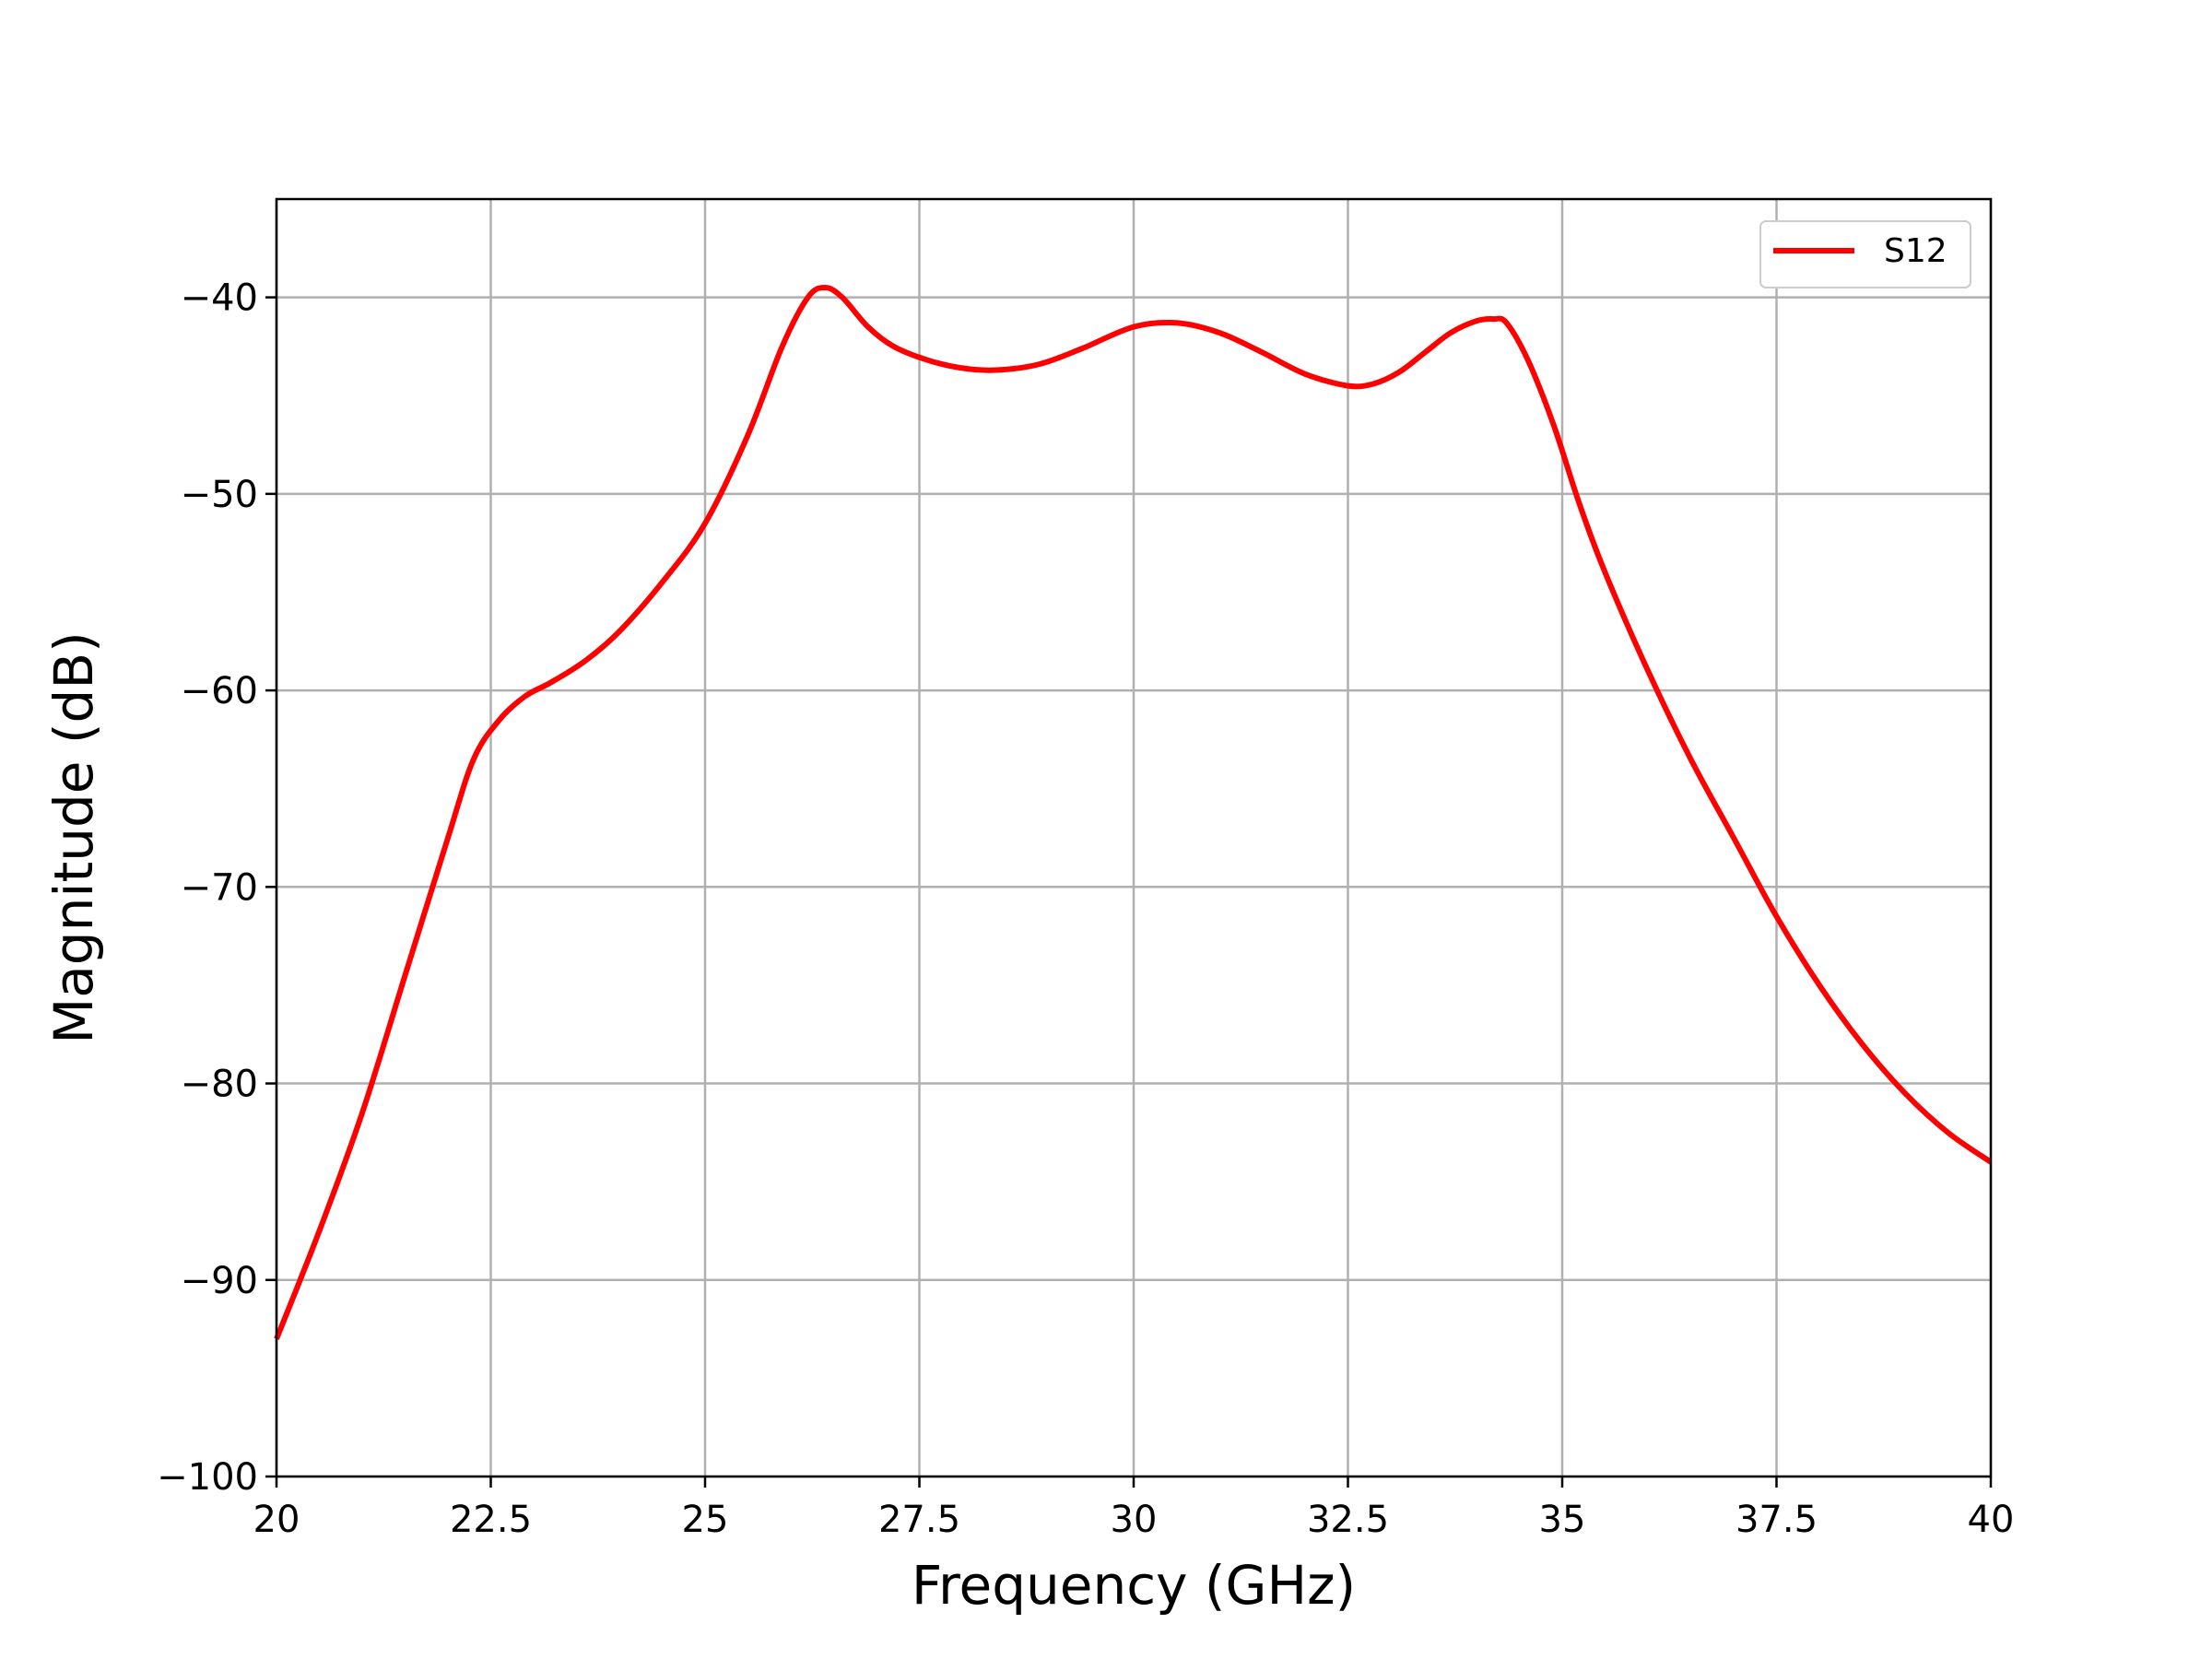  Describe the element at coordinates (1348, 1520) in the screenshot. I see `x-tick-label: 32.5` at that location.